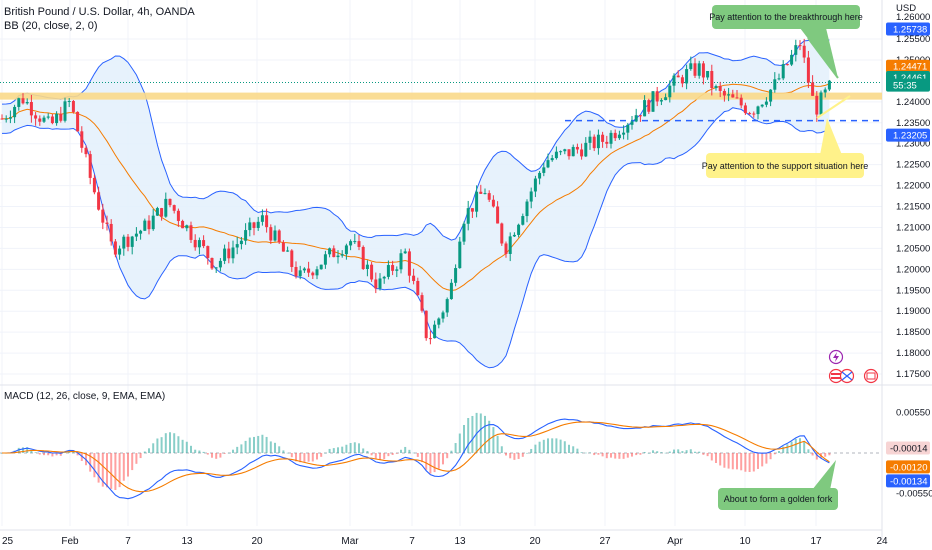 The height and width of the screenshot is (550, 932). What do you see at coordinates (824, 475) in the screenshot?
I see `annotation-pointer` at bounding box center [824, 475].